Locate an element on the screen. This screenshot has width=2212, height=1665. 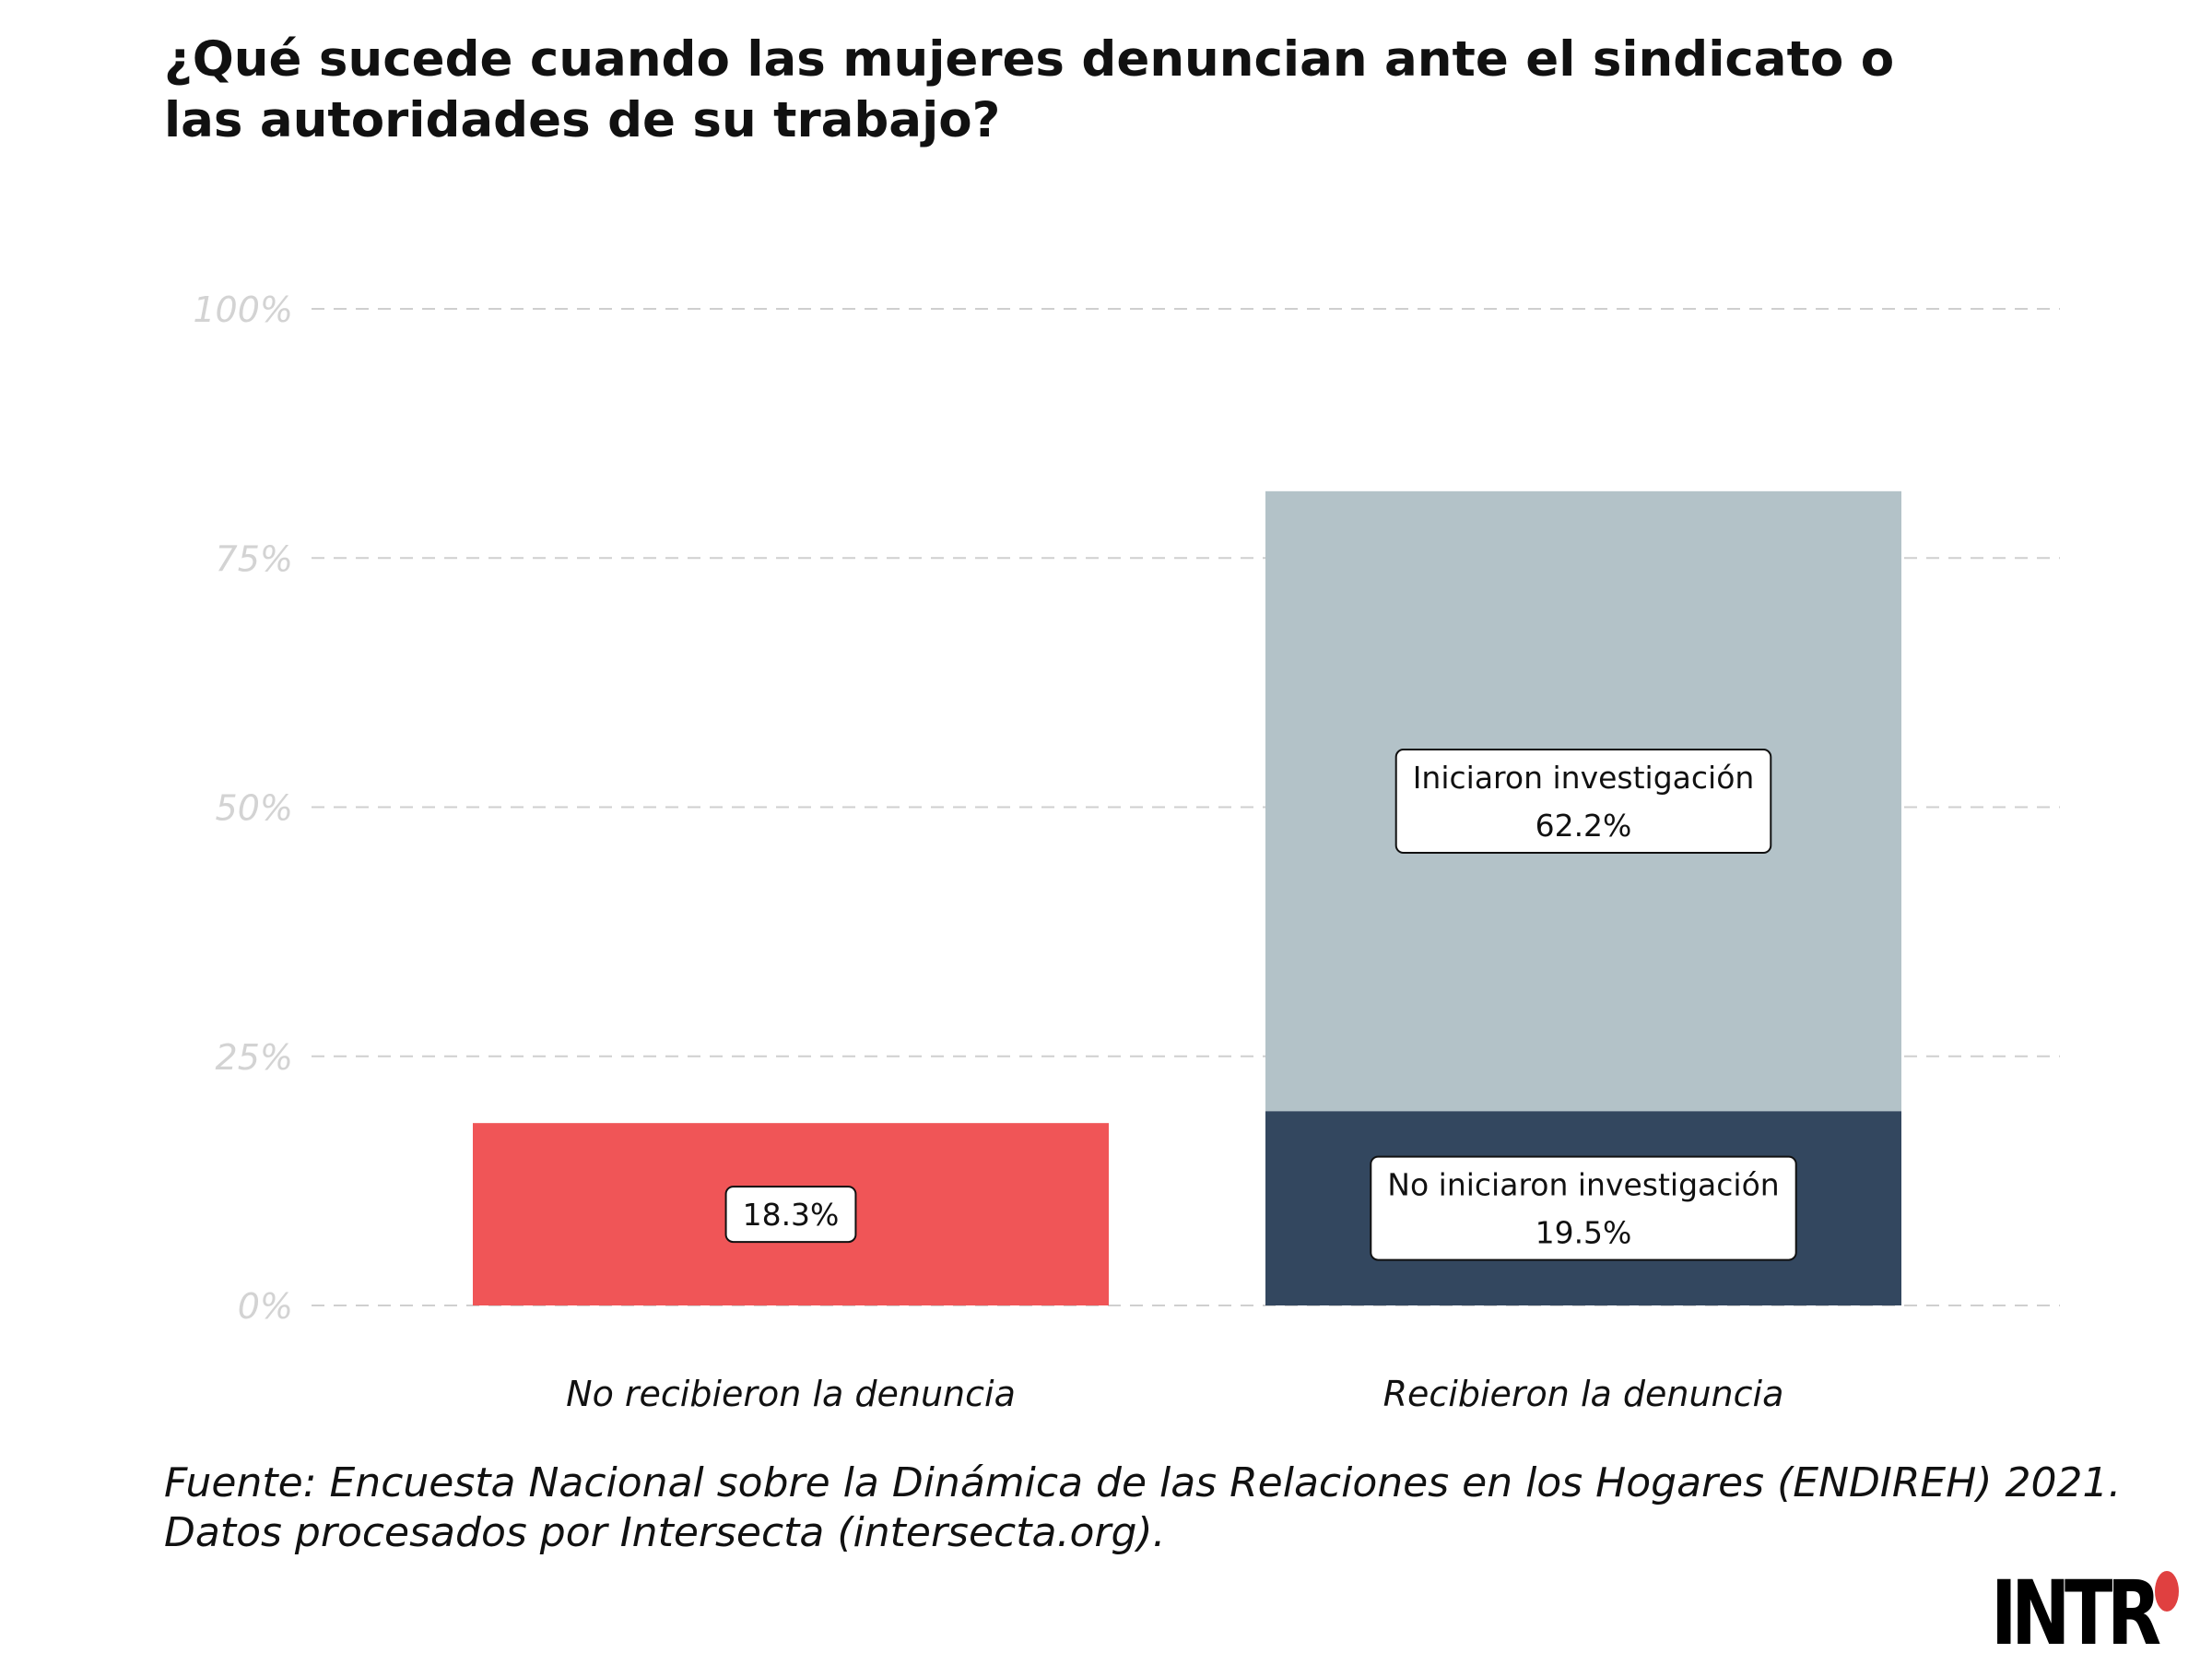
y-tick-label: 100% is located at coordinates (243, 309).